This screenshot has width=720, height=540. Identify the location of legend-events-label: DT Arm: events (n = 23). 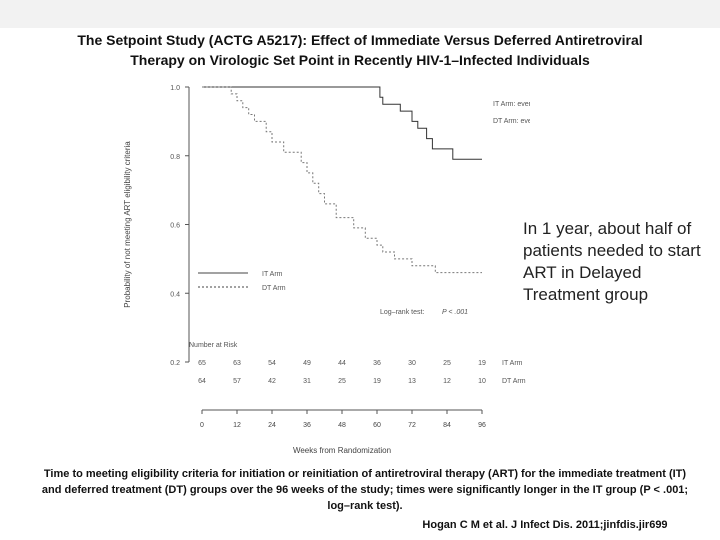
(511, 121).